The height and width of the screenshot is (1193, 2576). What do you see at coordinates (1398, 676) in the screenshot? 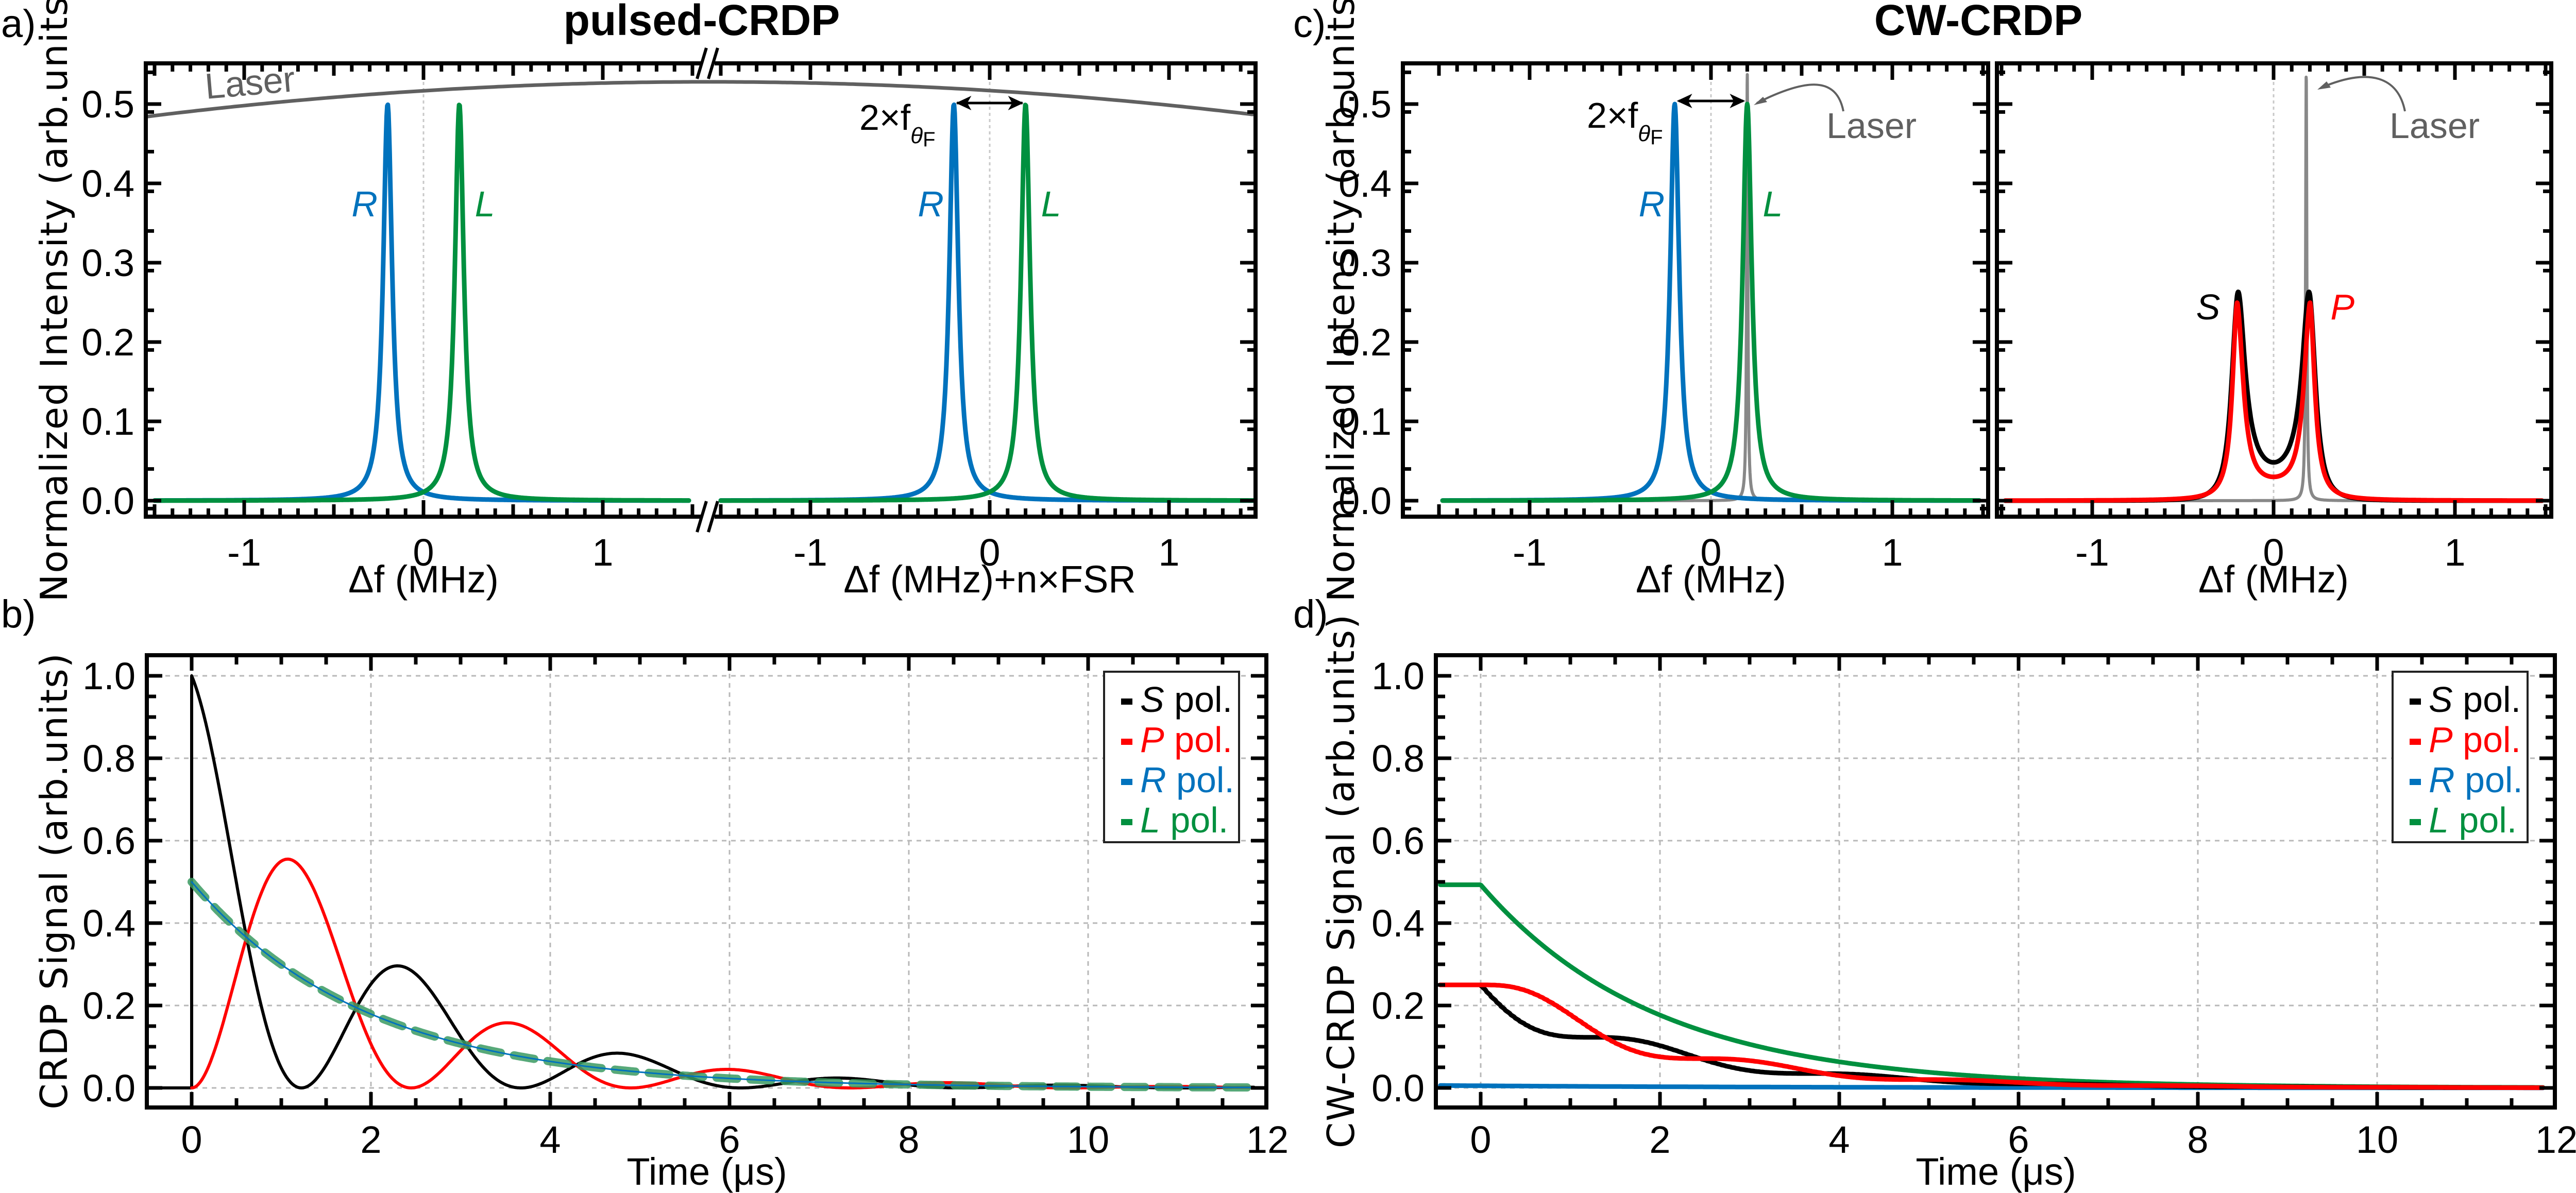
I see `ytick-label: 1.0` at bounding box center [1398, 676].